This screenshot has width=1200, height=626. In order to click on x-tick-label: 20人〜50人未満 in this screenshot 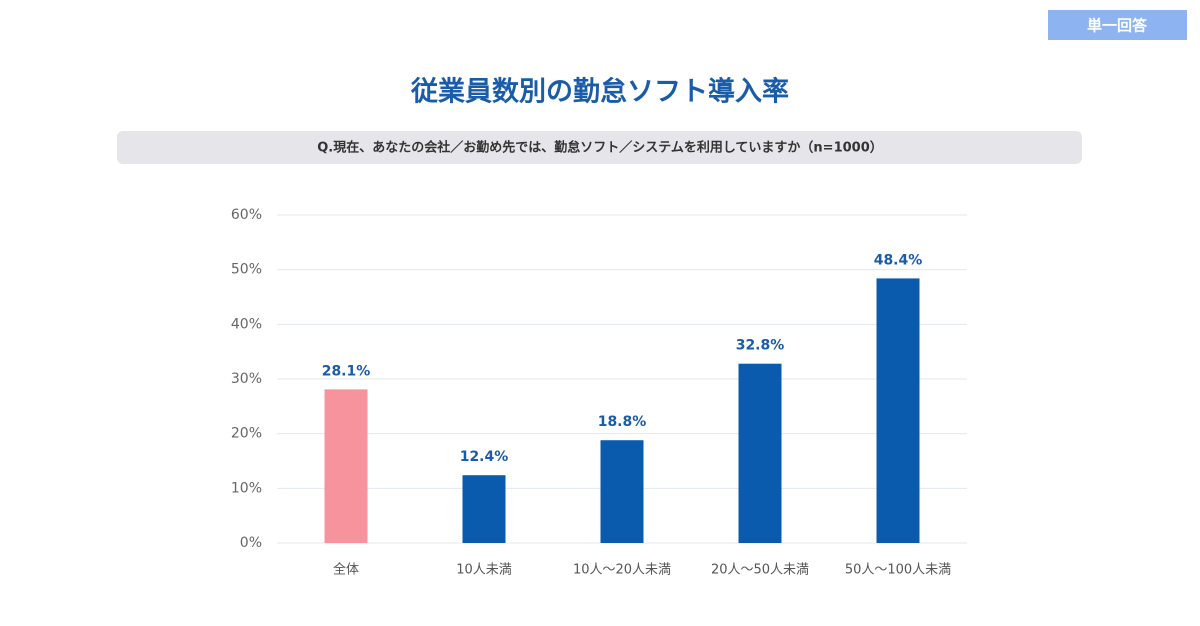, I will do `click(760, 570)`.